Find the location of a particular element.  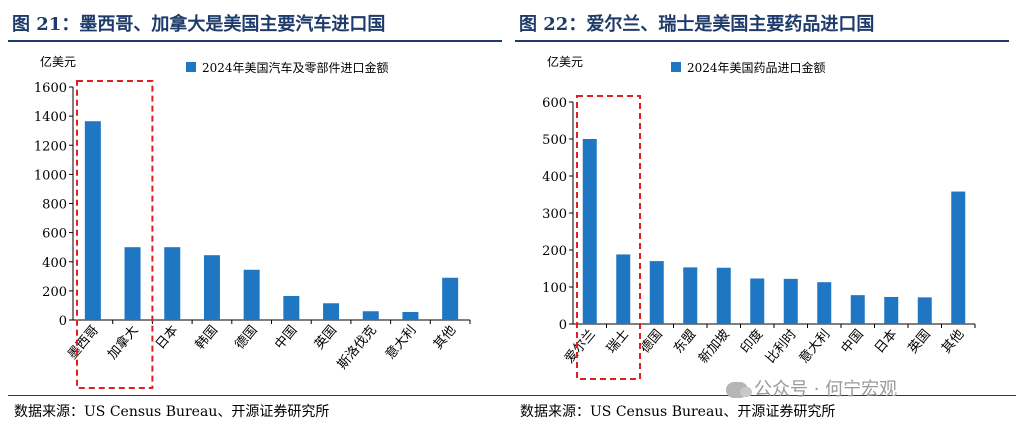

figure-21-source: 数据来源：US Census Bureau、开源证券研究所 is located at coordinates (172, 412).